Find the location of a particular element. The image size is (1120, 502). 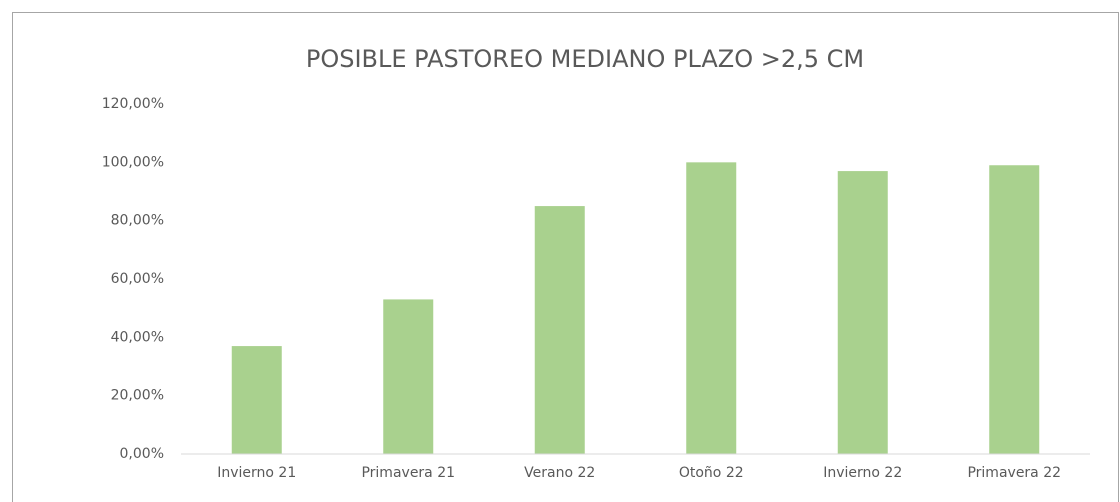

y-tick-label: 100,00% is located at coordinates (133, 162).